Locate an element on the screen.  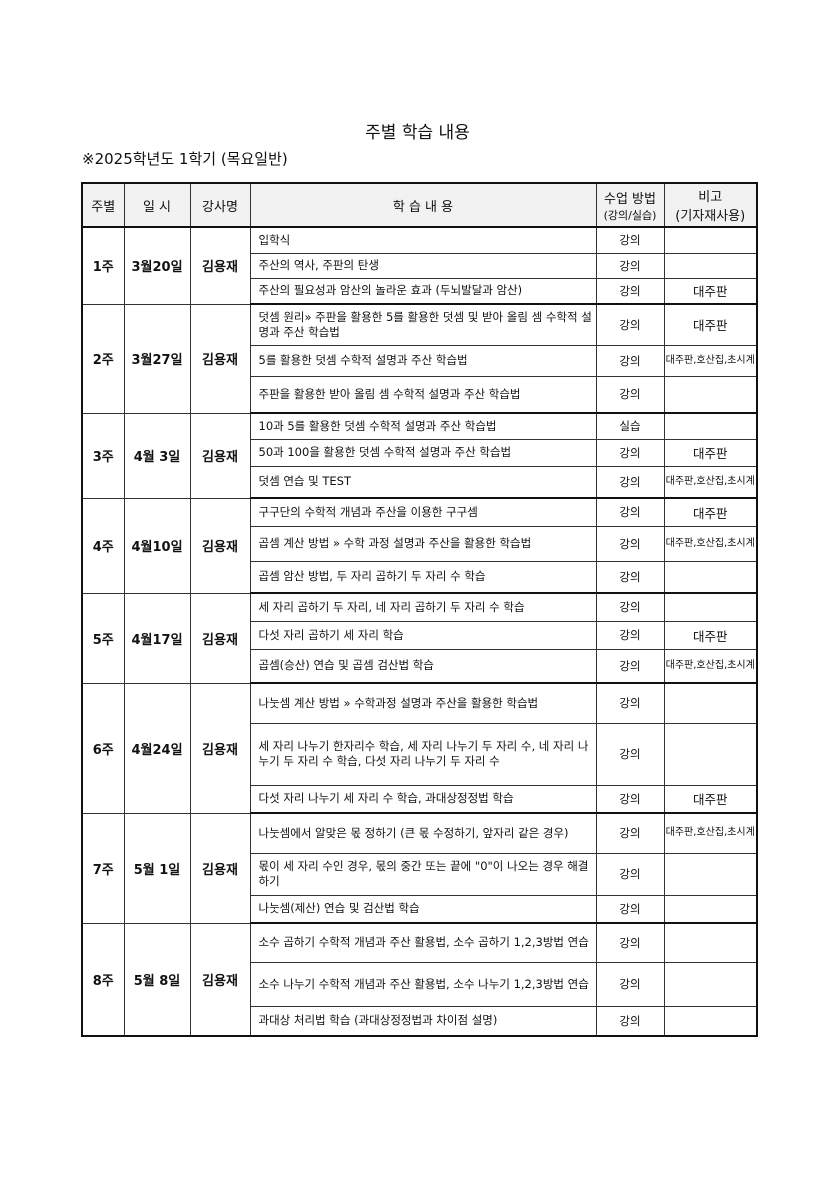
table-row: 주산의 필요성과 암산의 놀라운 효과 (두뇌발달과 암산) 강의 대주판 is located at coordinates (420, 291).